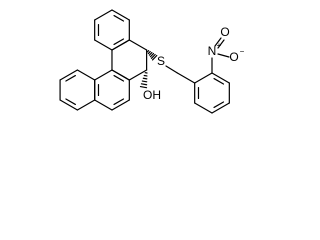  Describe the element at coordinates (242, 51) in the screenshot. I see `charge-label: −` at that location.